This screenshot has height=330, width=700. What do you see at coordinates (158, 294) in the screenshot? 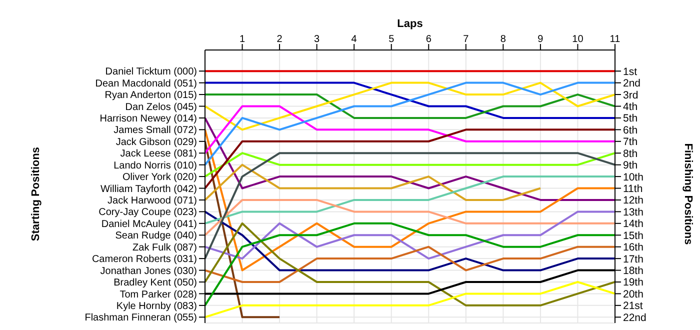
I see `category-label: Tom Parker (028)` at bounding box center [158, 294].